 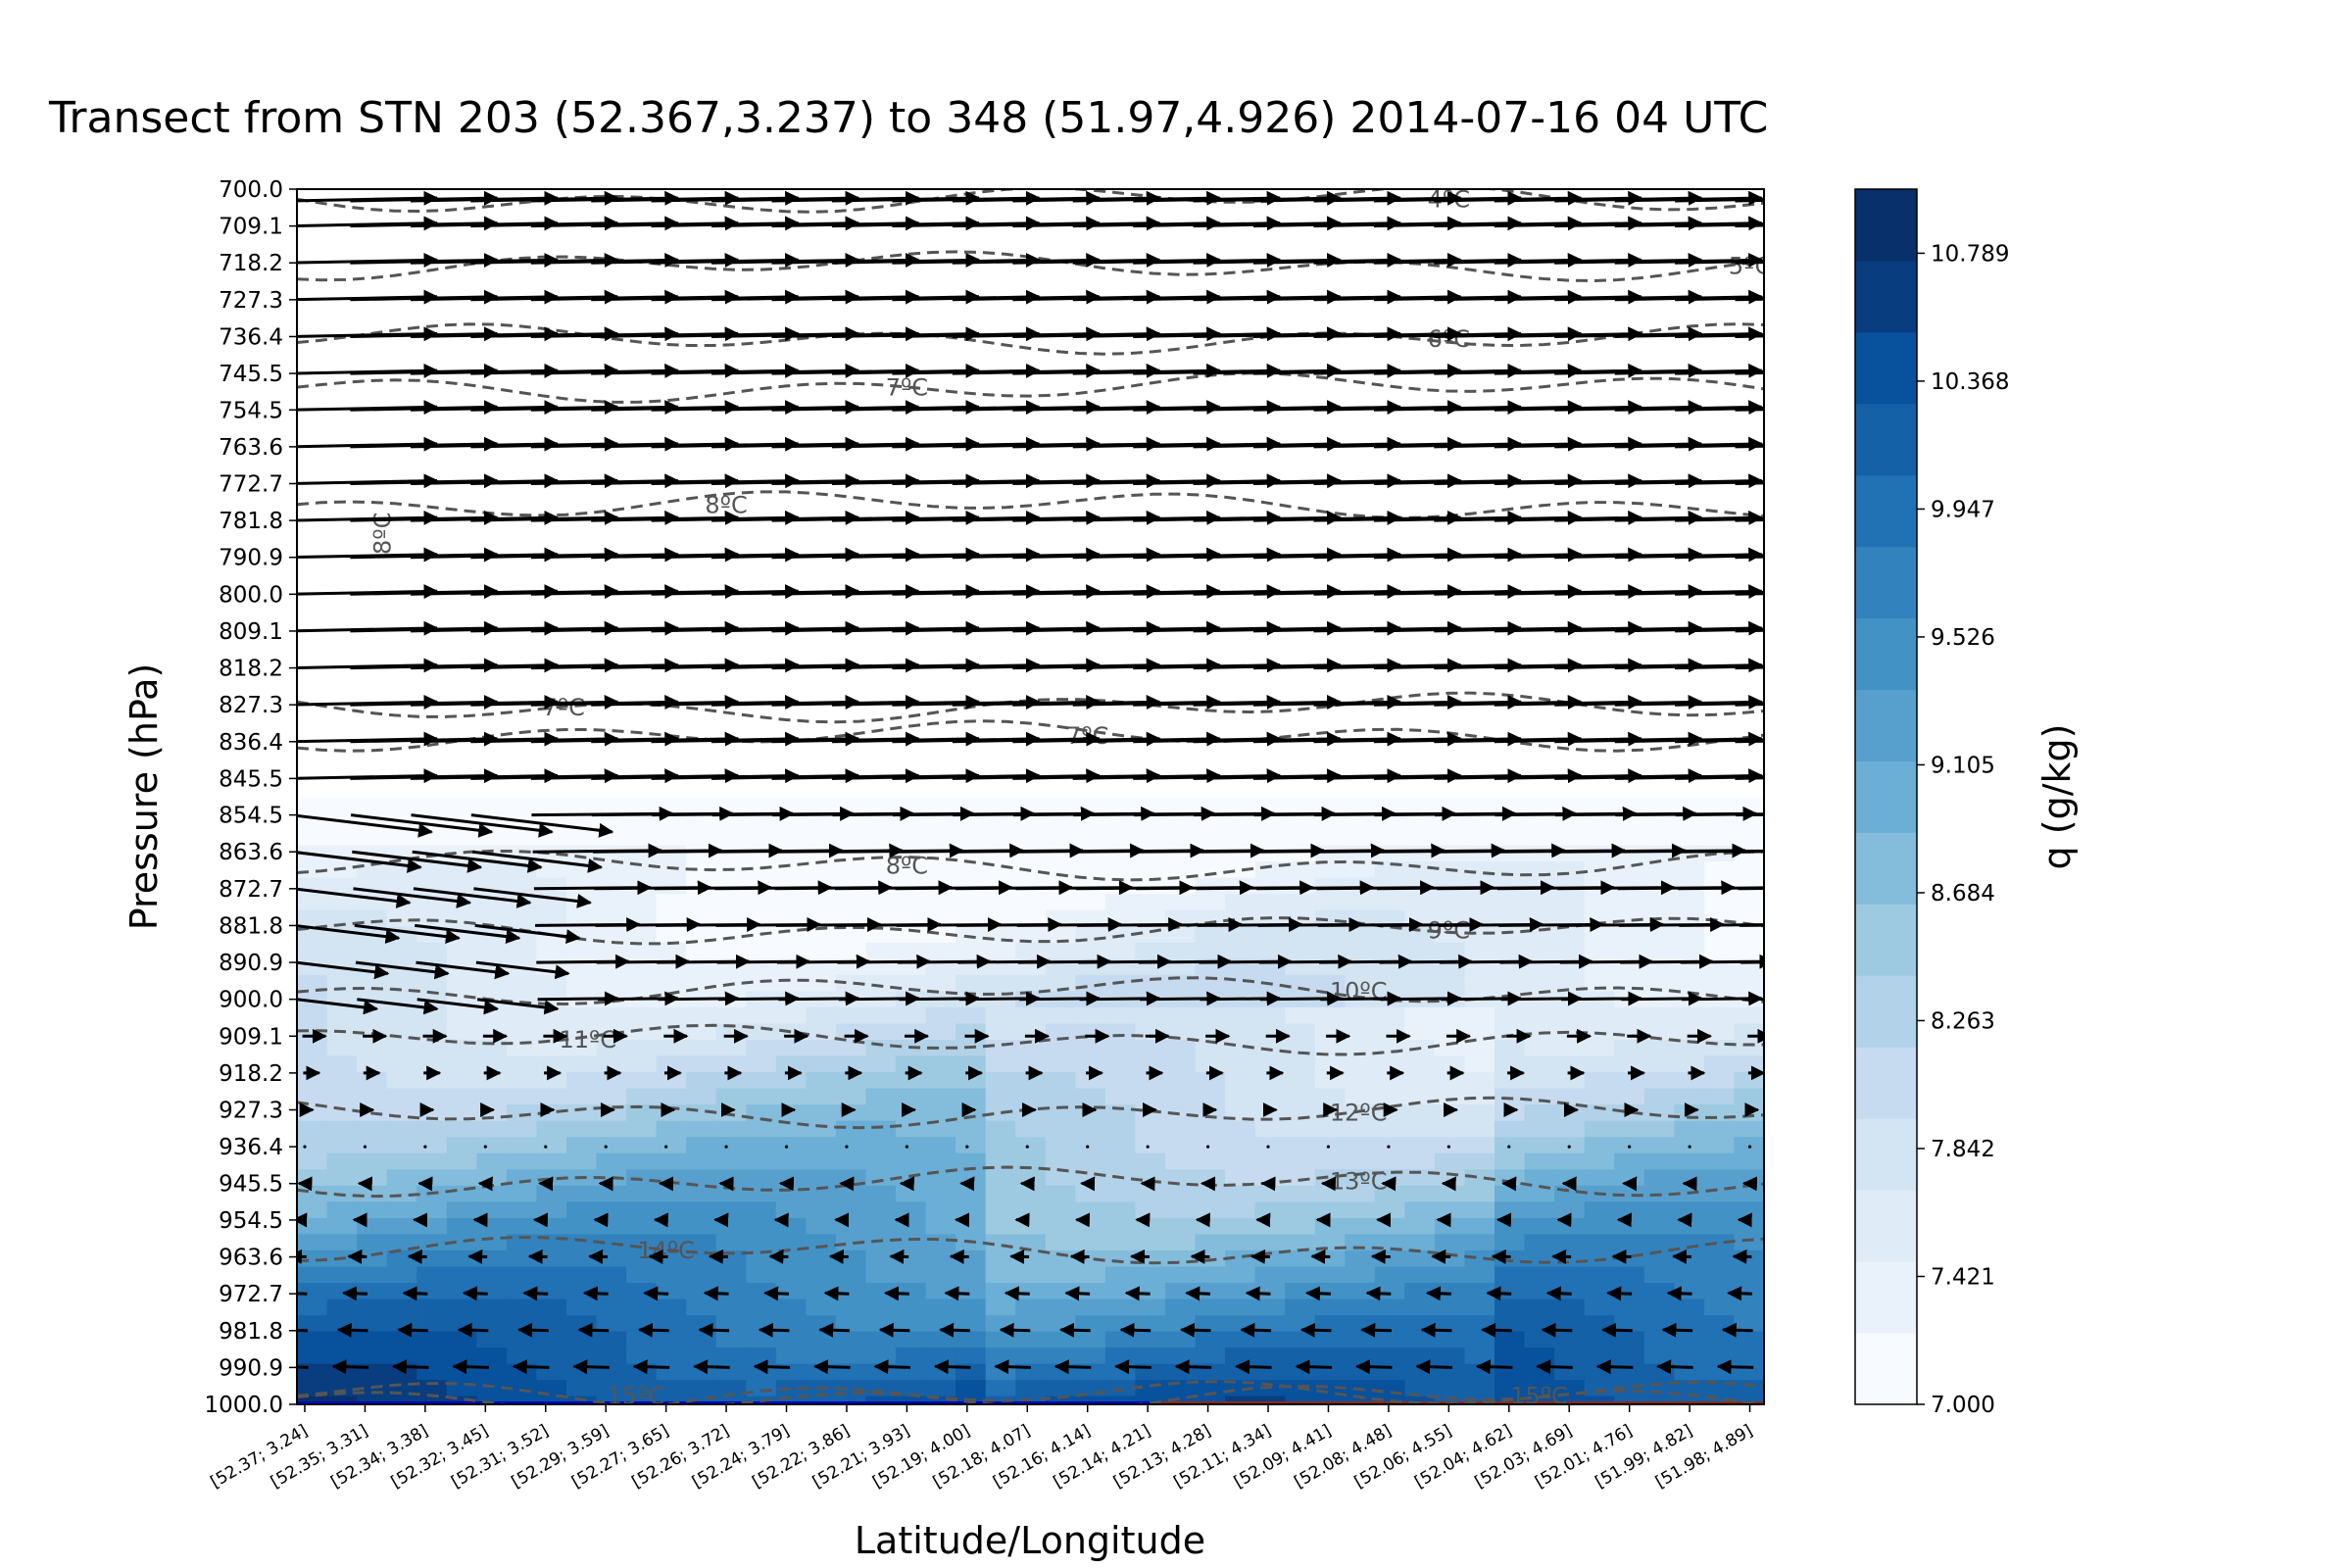 I want to click on y-tick-label: 736.4, so click(x=251, y=337).